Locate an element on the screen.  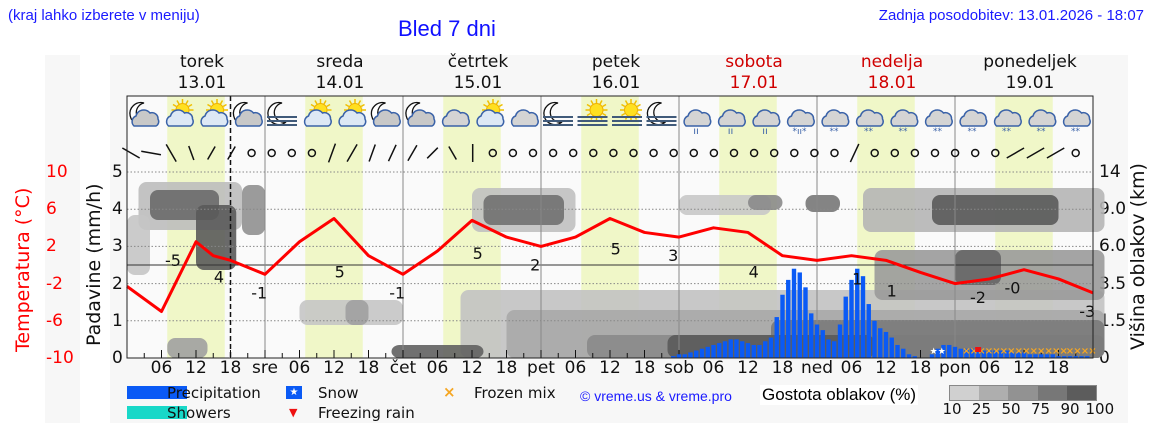
svg-text: 2 is located at coordinates (535, 264).